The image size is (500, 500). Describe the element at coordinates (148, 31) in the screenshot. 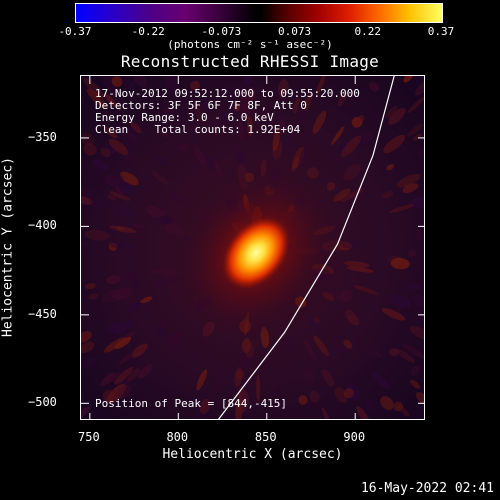

I see `colorbar-tick-label: -0.22` at that location.